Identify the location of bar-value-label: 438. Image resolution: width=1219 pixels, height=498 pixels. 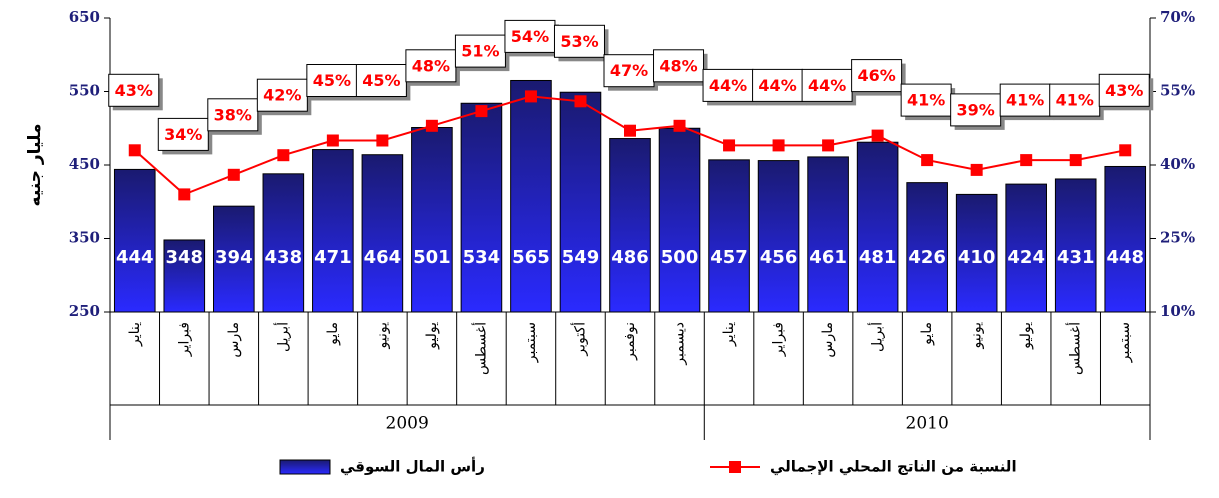
(284, 257).